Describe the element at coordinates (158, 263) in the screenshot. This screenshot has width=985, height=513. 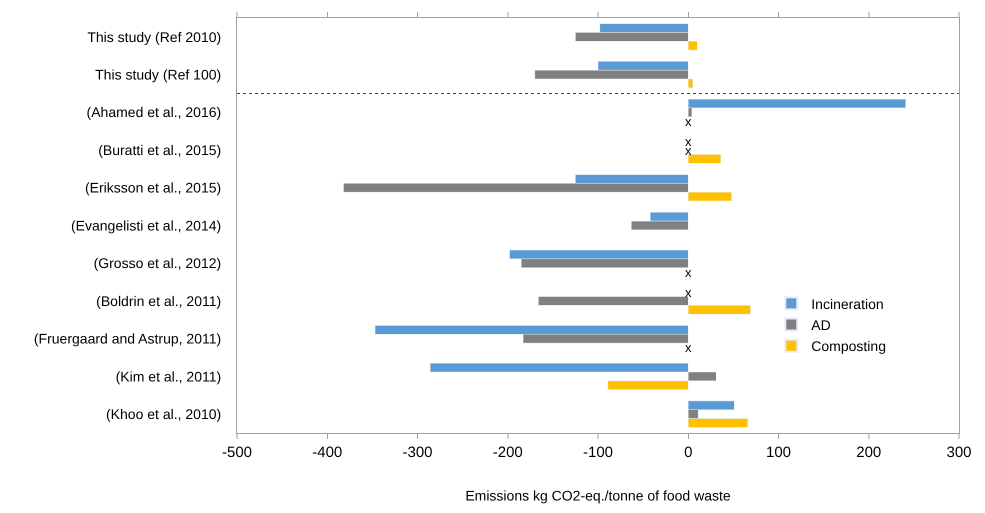
I see `y-tick-label: (Grosso et al., 2012)` at that location.